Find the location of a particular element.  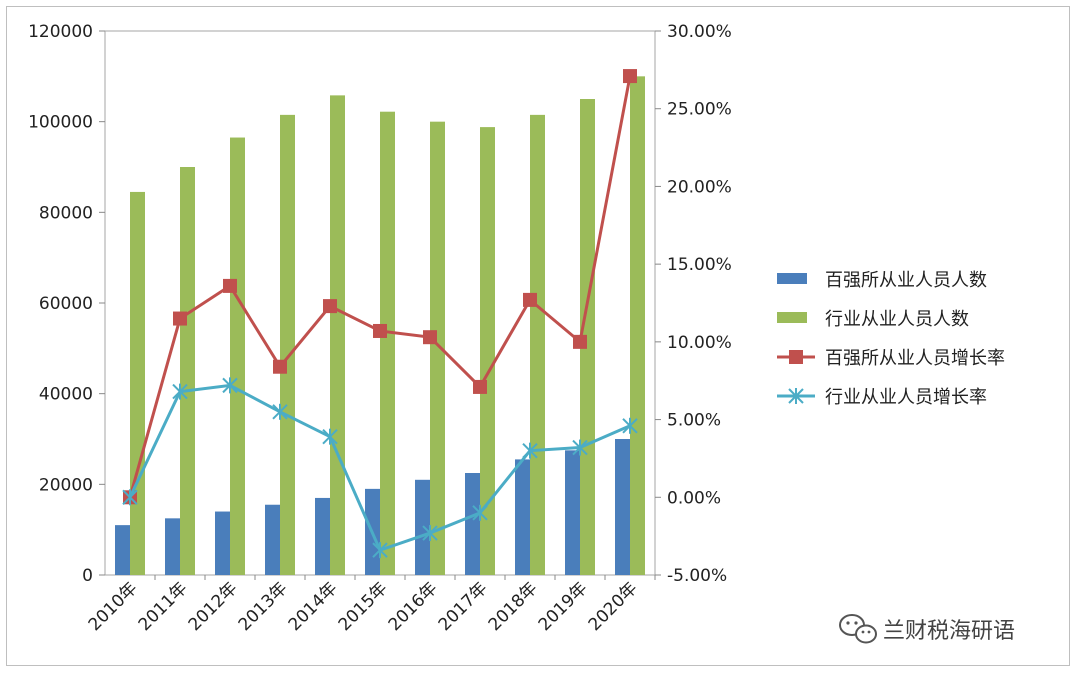

right-tick-label: 20.00% is located at coordinates (699, 187).